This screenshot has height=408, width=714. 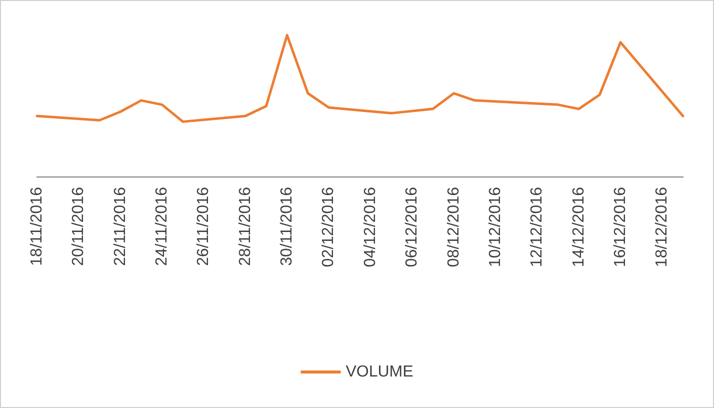 What do you see at coordinates (412, 227) in the screenshot?
I see `x-tick-label: 06/12/2016` at bounding box center [412, 227].